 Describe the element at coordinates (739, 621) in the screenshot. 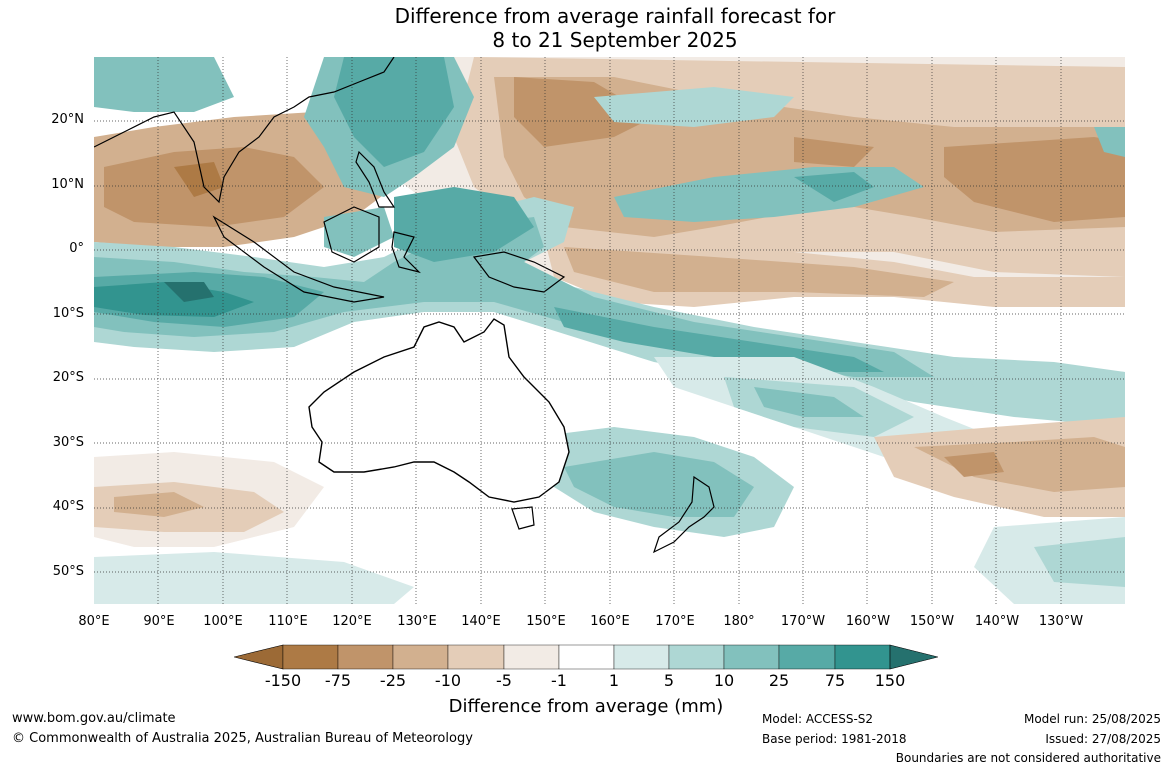

I see `lon-label-180: 180°` at that location.